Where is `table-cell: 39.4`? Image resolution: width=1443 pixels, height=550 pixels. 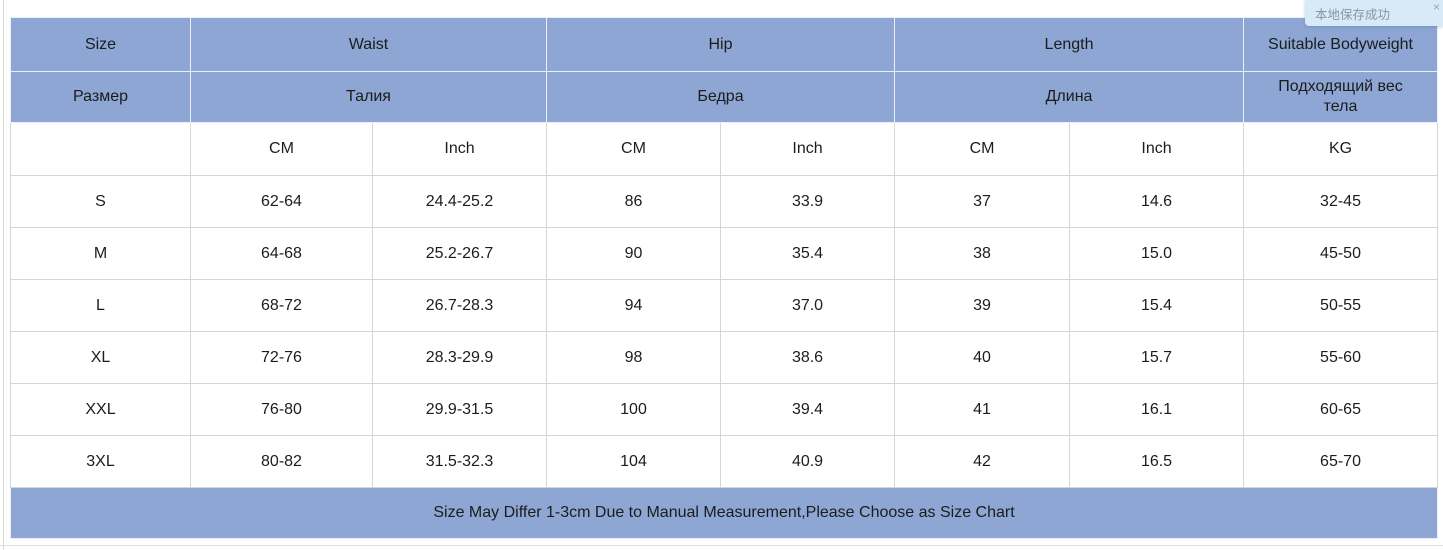 table-cell: 39.4 is located at coordinates (807, 409).